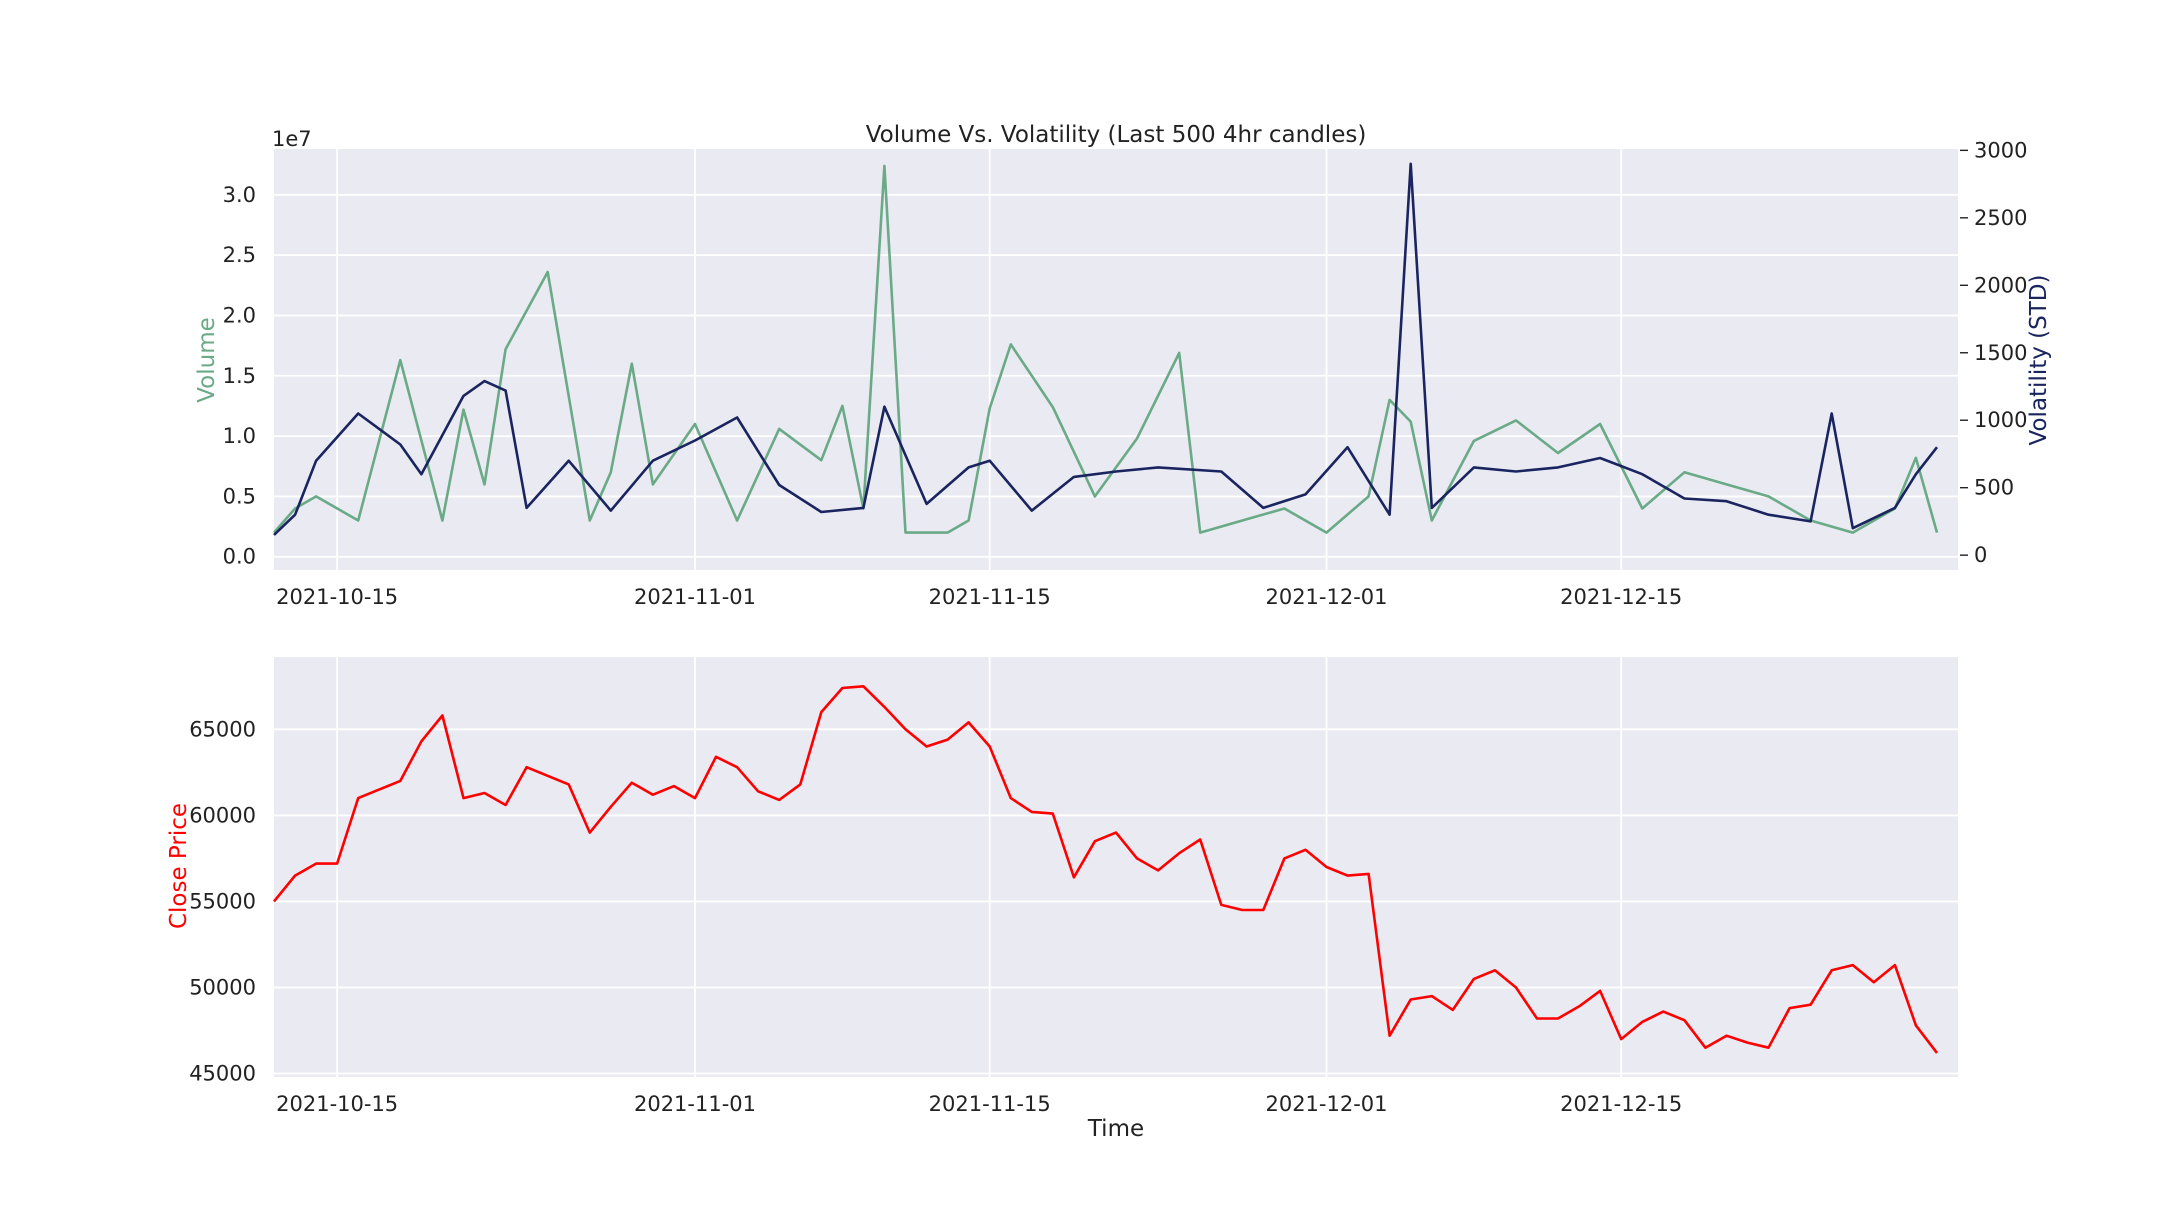 This screenshot has height=1224, width=2160. I want to click on y-tick-label: 0.5, so click(239, 496).